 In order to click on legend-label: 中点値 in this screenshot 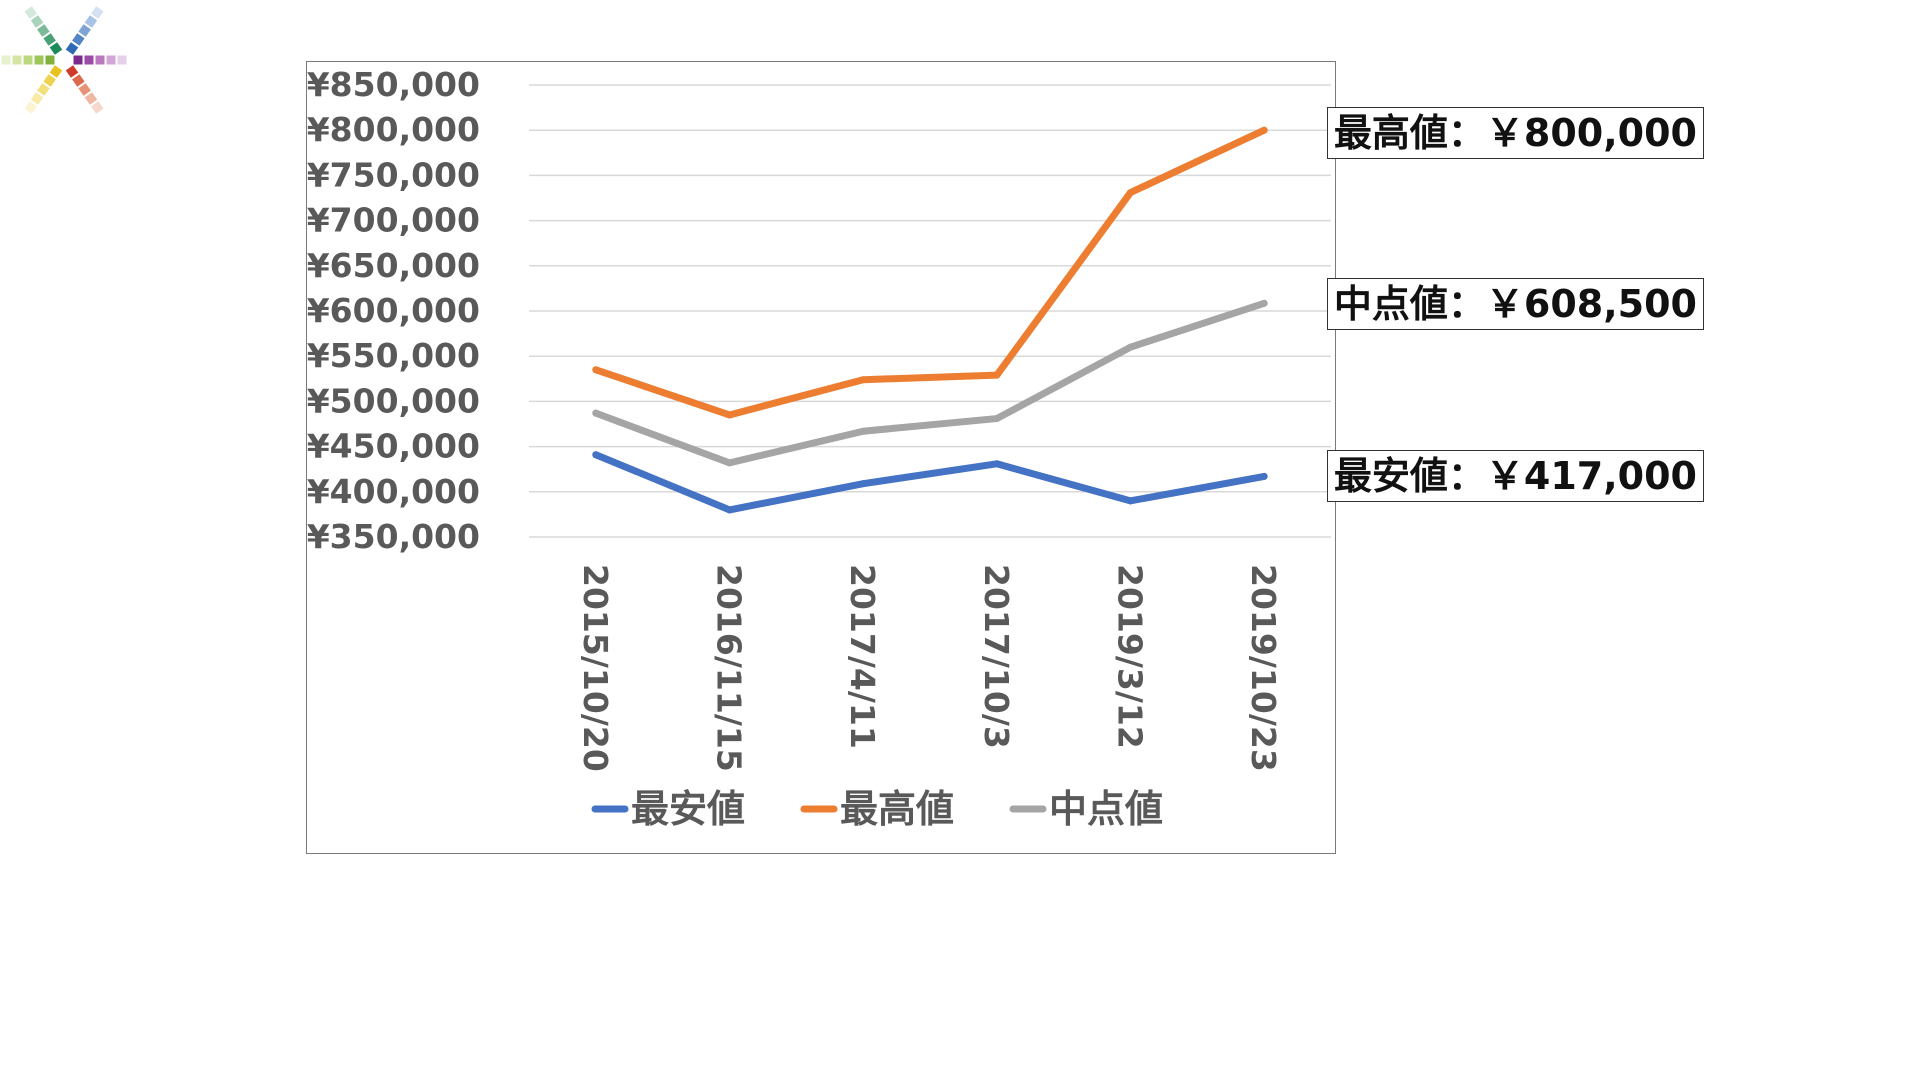, I will do `click(1106, 809)`.